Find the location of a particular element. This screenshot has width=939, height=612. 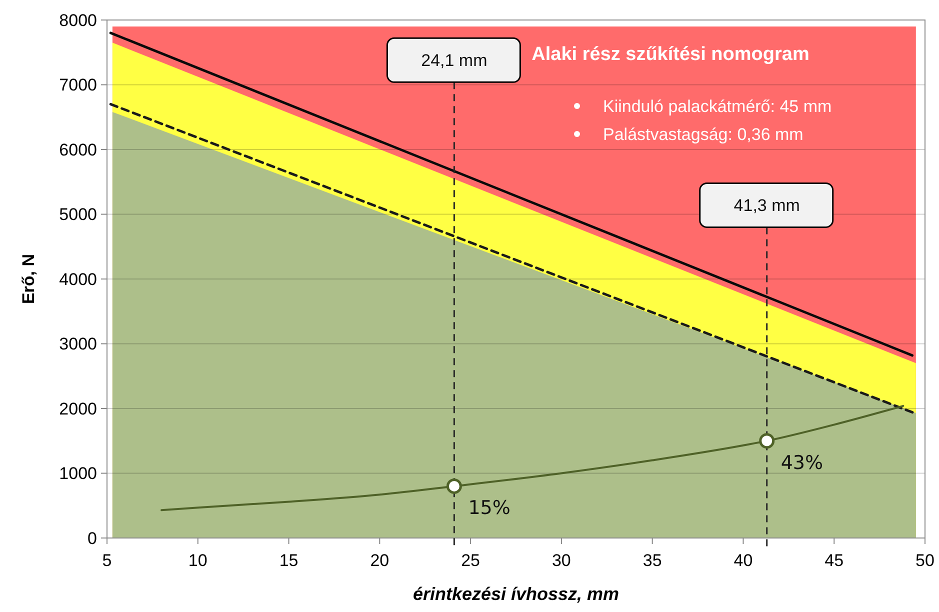

y-tick-label: 3000 is located at coordinates (78, 344).